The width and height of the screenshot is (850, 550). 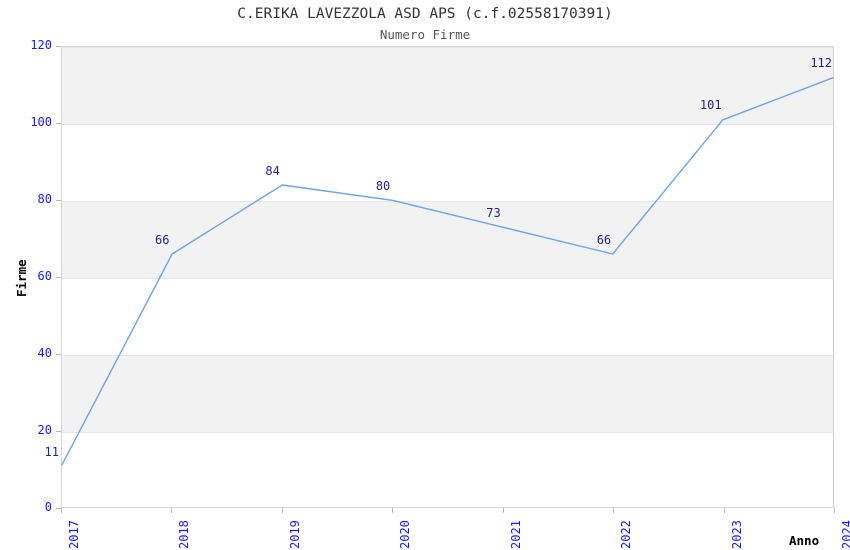 What do you see at coordinates (44, 353) in the screenshot?
I see `y-tick-label: 40` at bounding box center [44, 353].